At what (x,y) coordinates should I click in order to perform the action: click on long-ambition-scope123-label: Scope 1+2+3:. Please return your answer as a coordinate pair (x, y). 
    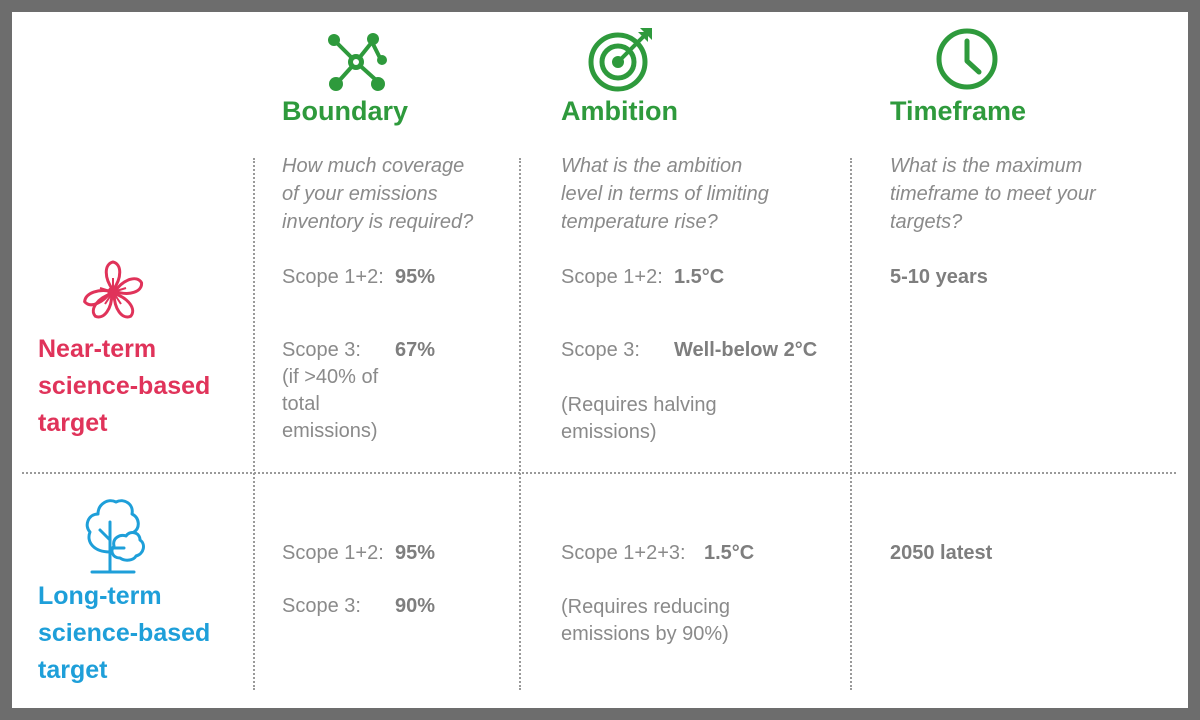
    Looking at the image, I should click on (623, 553).